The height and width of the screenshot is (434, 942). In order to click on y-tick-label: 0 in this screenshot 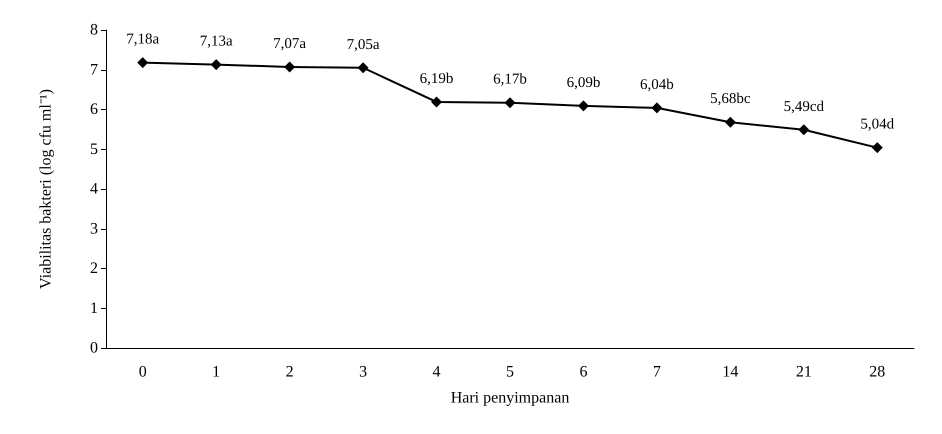, I will do `click(94, 348)`.